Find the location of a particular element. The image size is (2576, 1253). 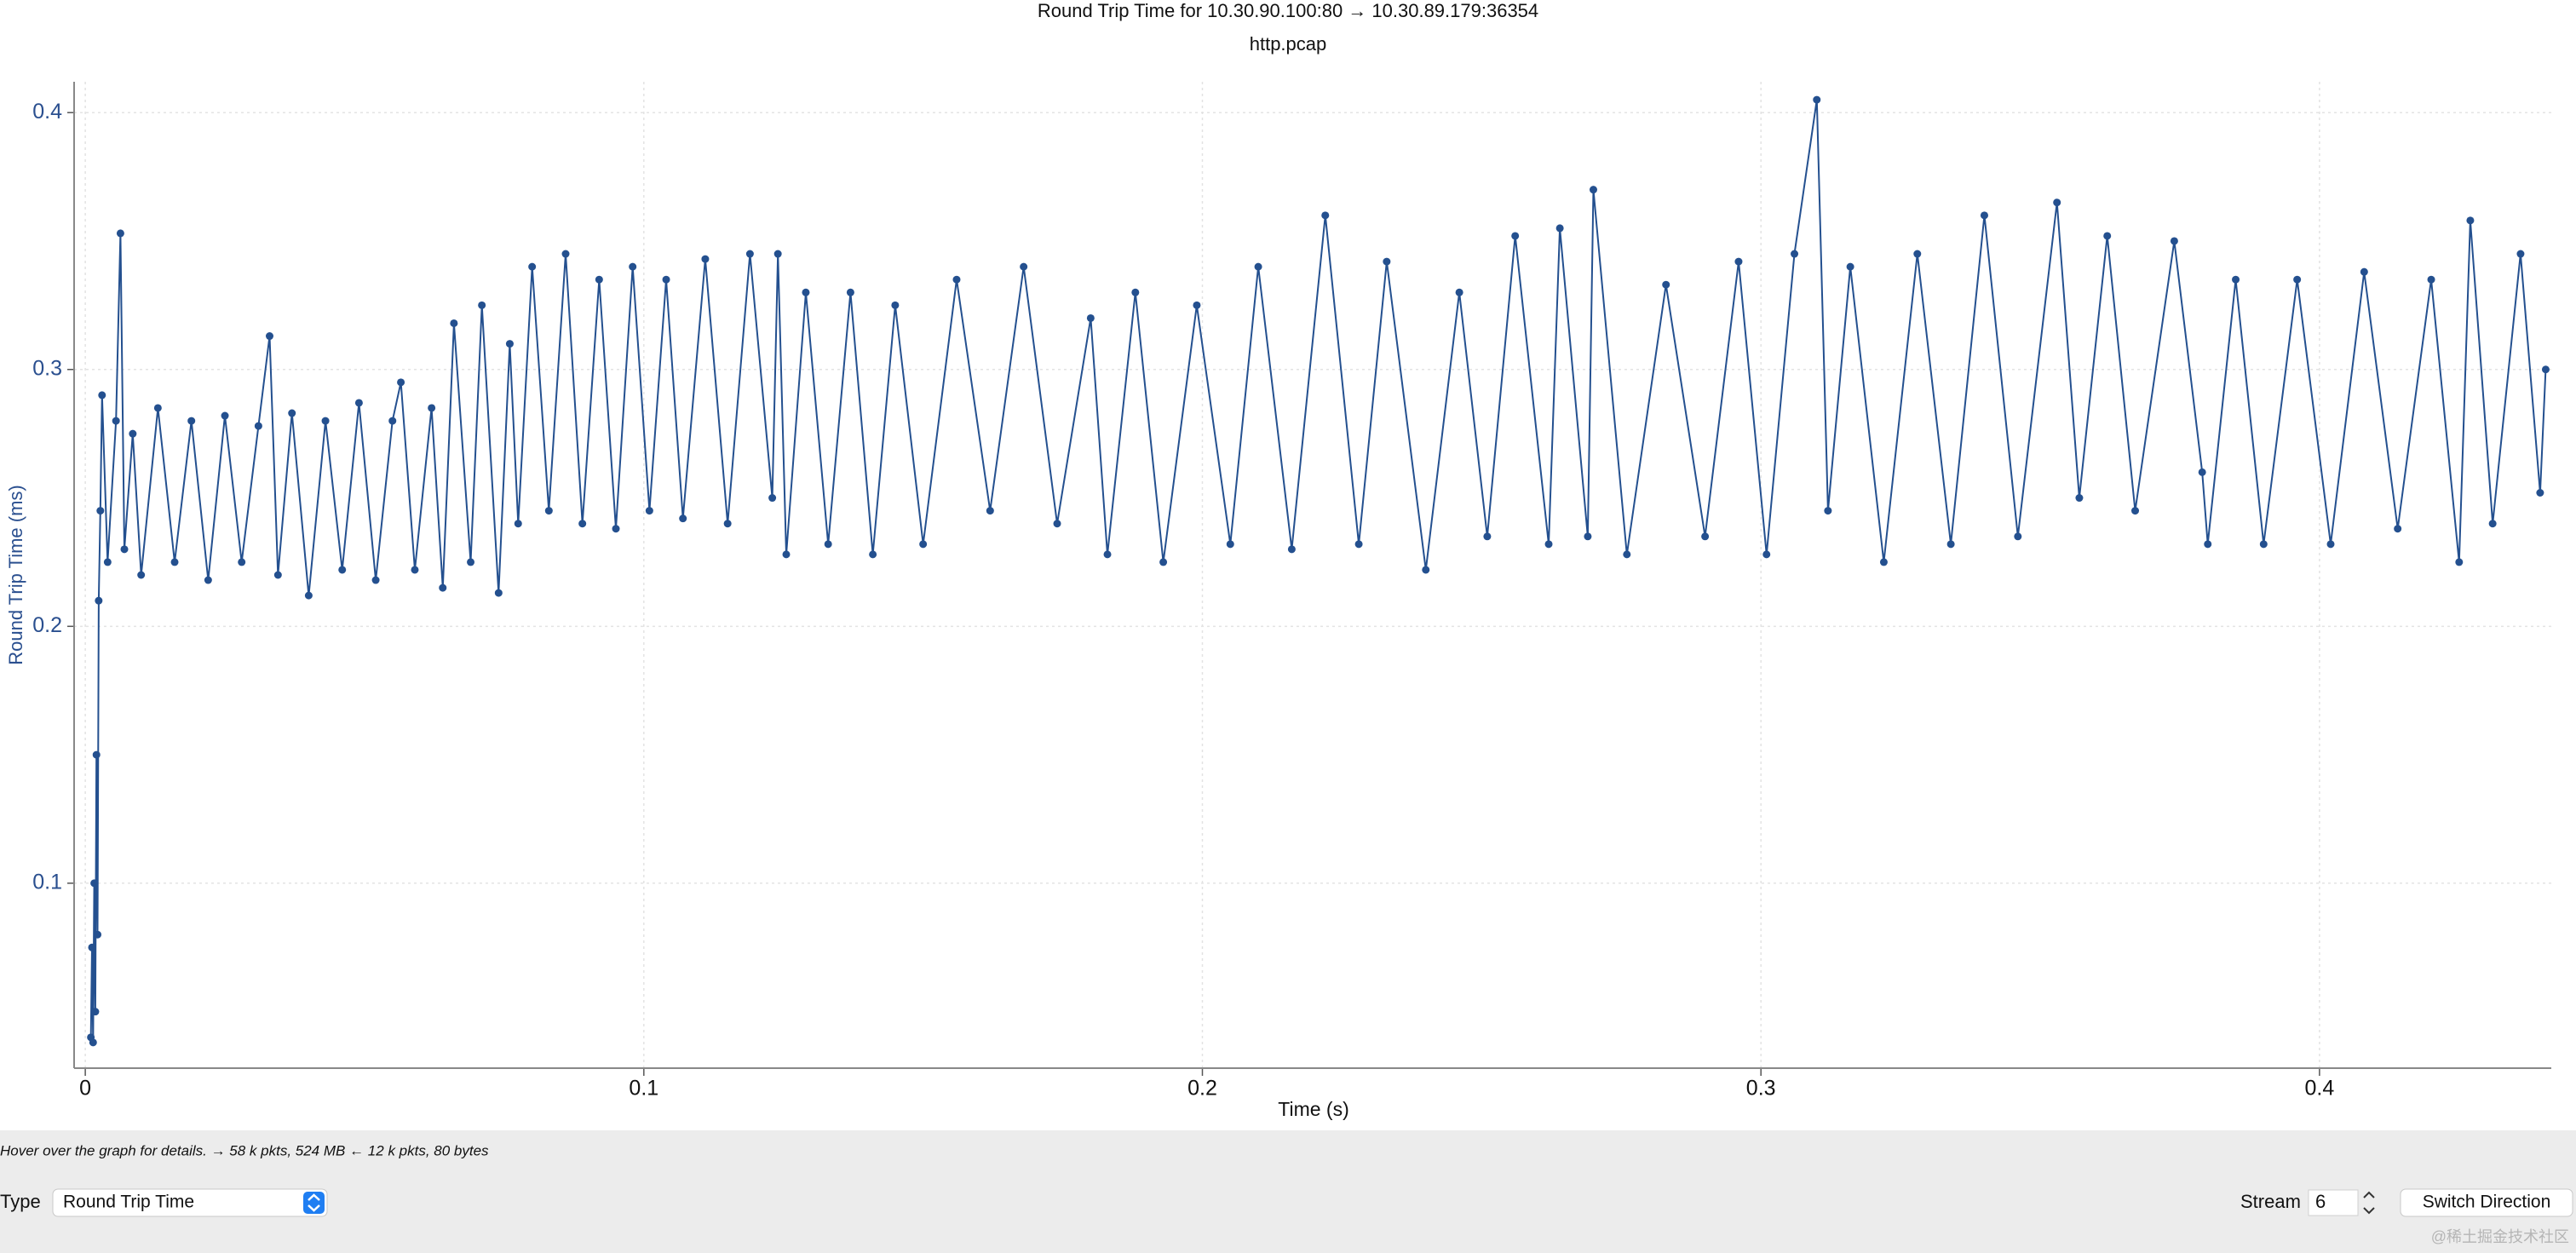

stream-stepper is located at coordinates (2369, 1203).